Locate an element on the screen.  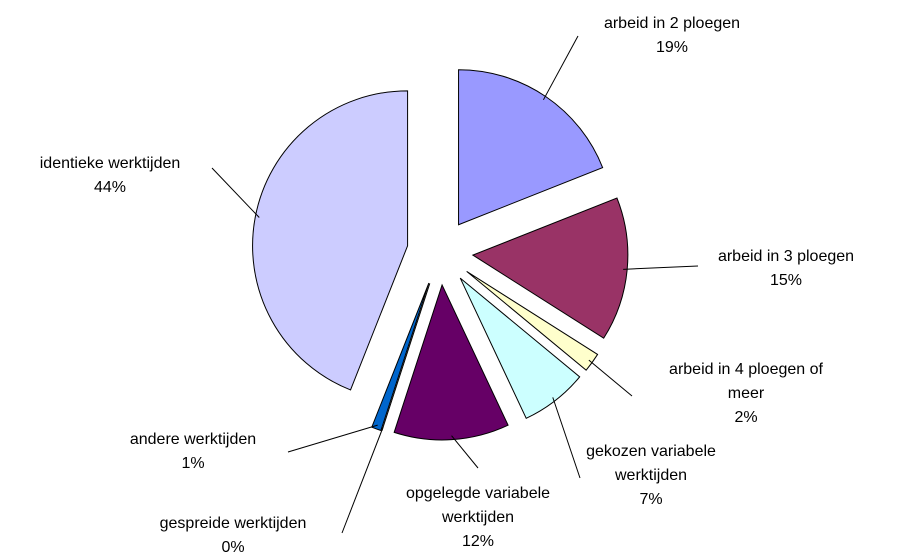
category-label: gespreide werktijden is located at coordinates (233, 523).